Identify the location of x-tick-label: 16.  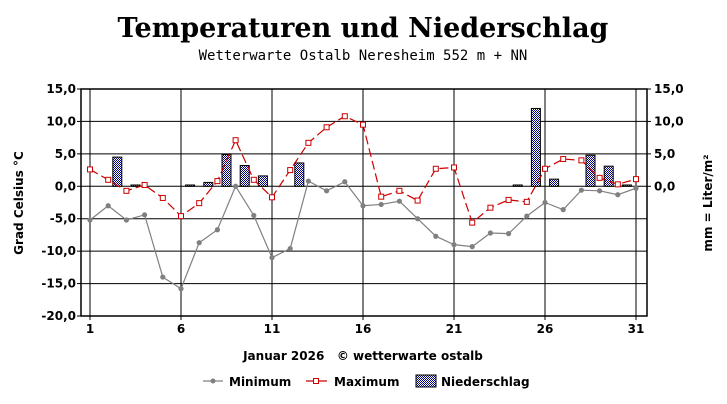
(363, 329).